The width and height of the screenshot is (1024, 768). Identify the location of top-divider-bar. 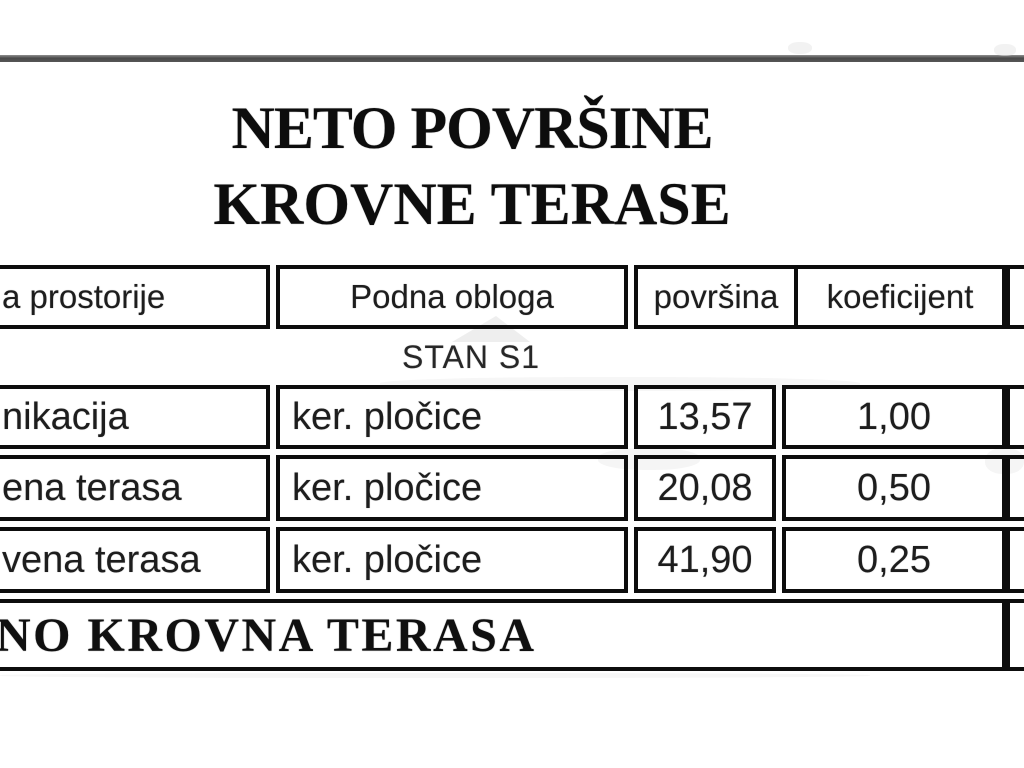
(512, 58).